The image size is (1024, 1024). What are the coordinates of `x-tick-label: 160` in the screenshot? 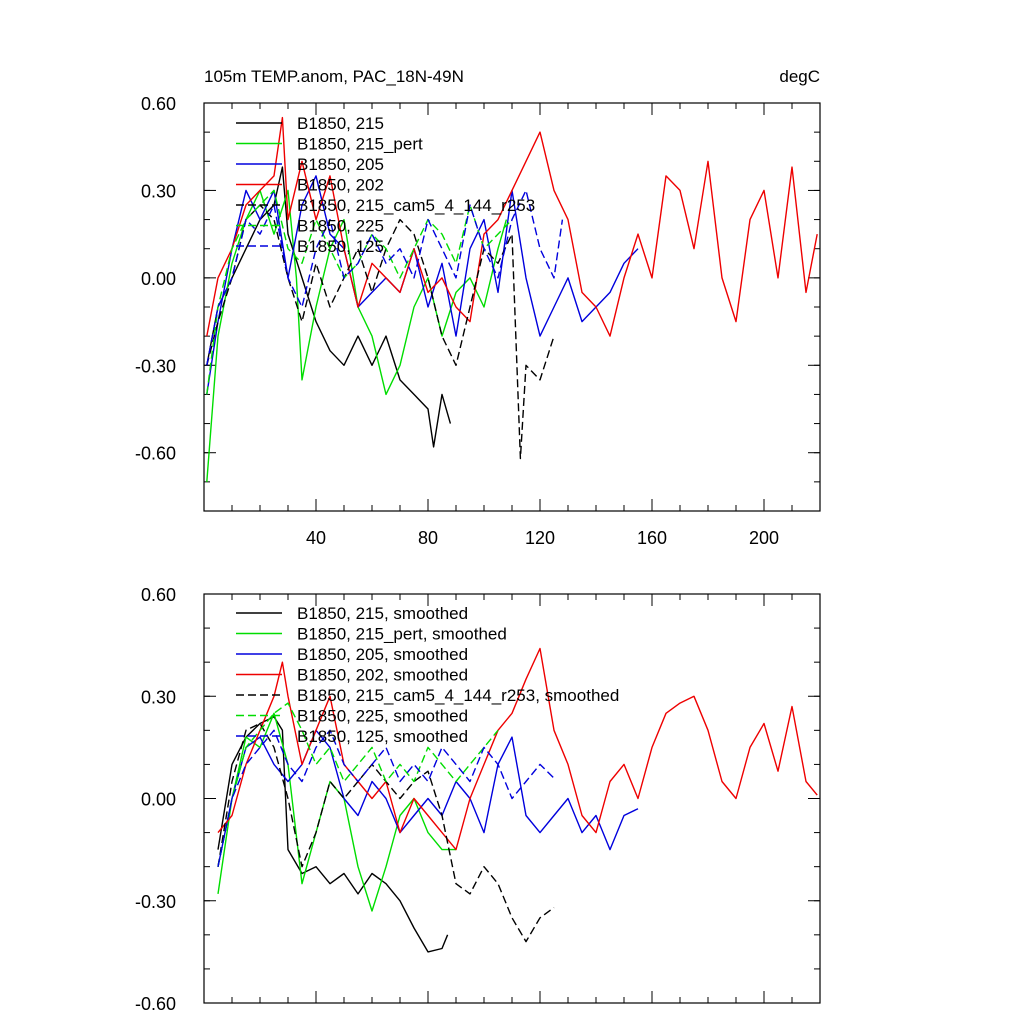 It's located at (652, 538).